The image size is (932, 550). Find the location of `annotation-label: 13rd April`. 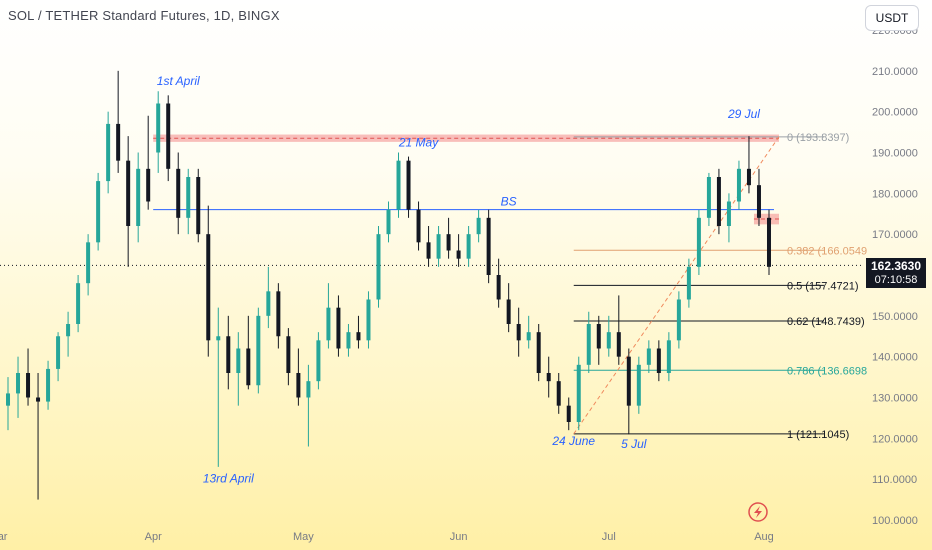

annotation-label: 13rd April is located at coordinates (228, 478).